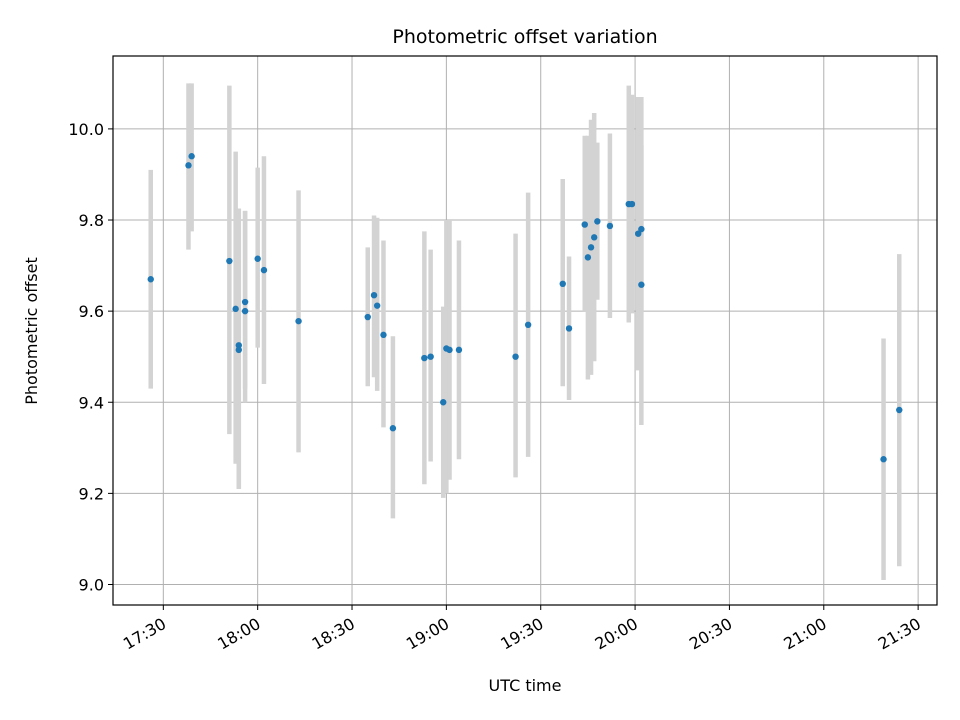  I want to click on y-tick-label: 10.0, so click(86, 129).